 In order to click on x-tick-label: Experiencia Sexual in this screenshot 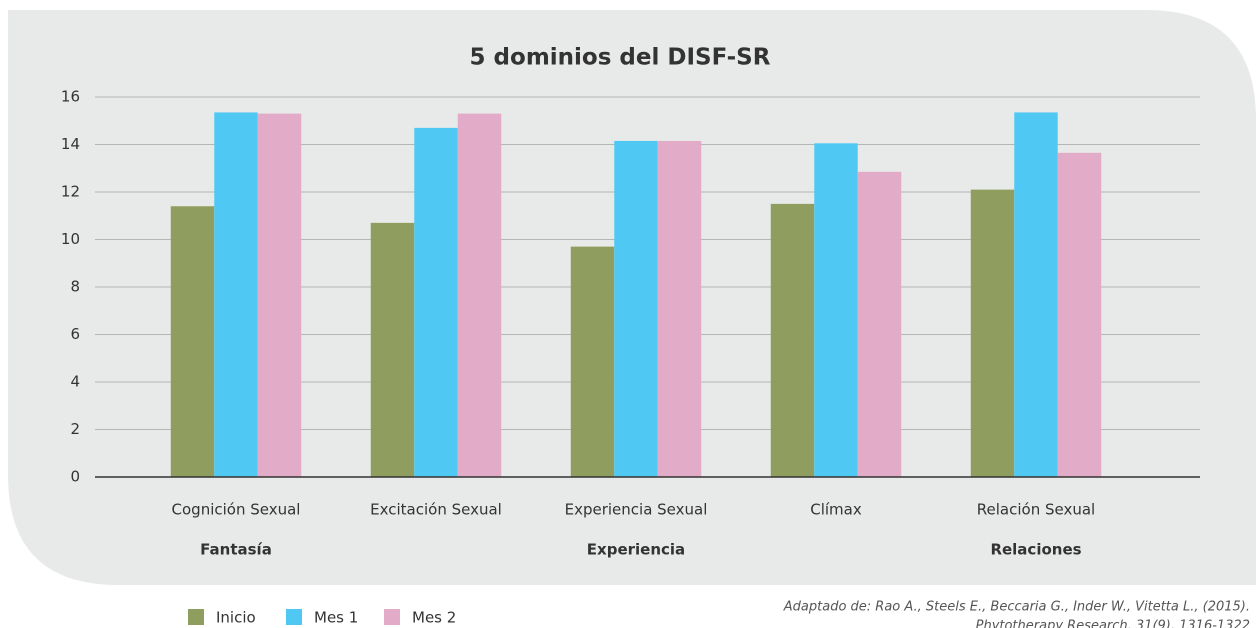, I will do `click(636, 510)`.